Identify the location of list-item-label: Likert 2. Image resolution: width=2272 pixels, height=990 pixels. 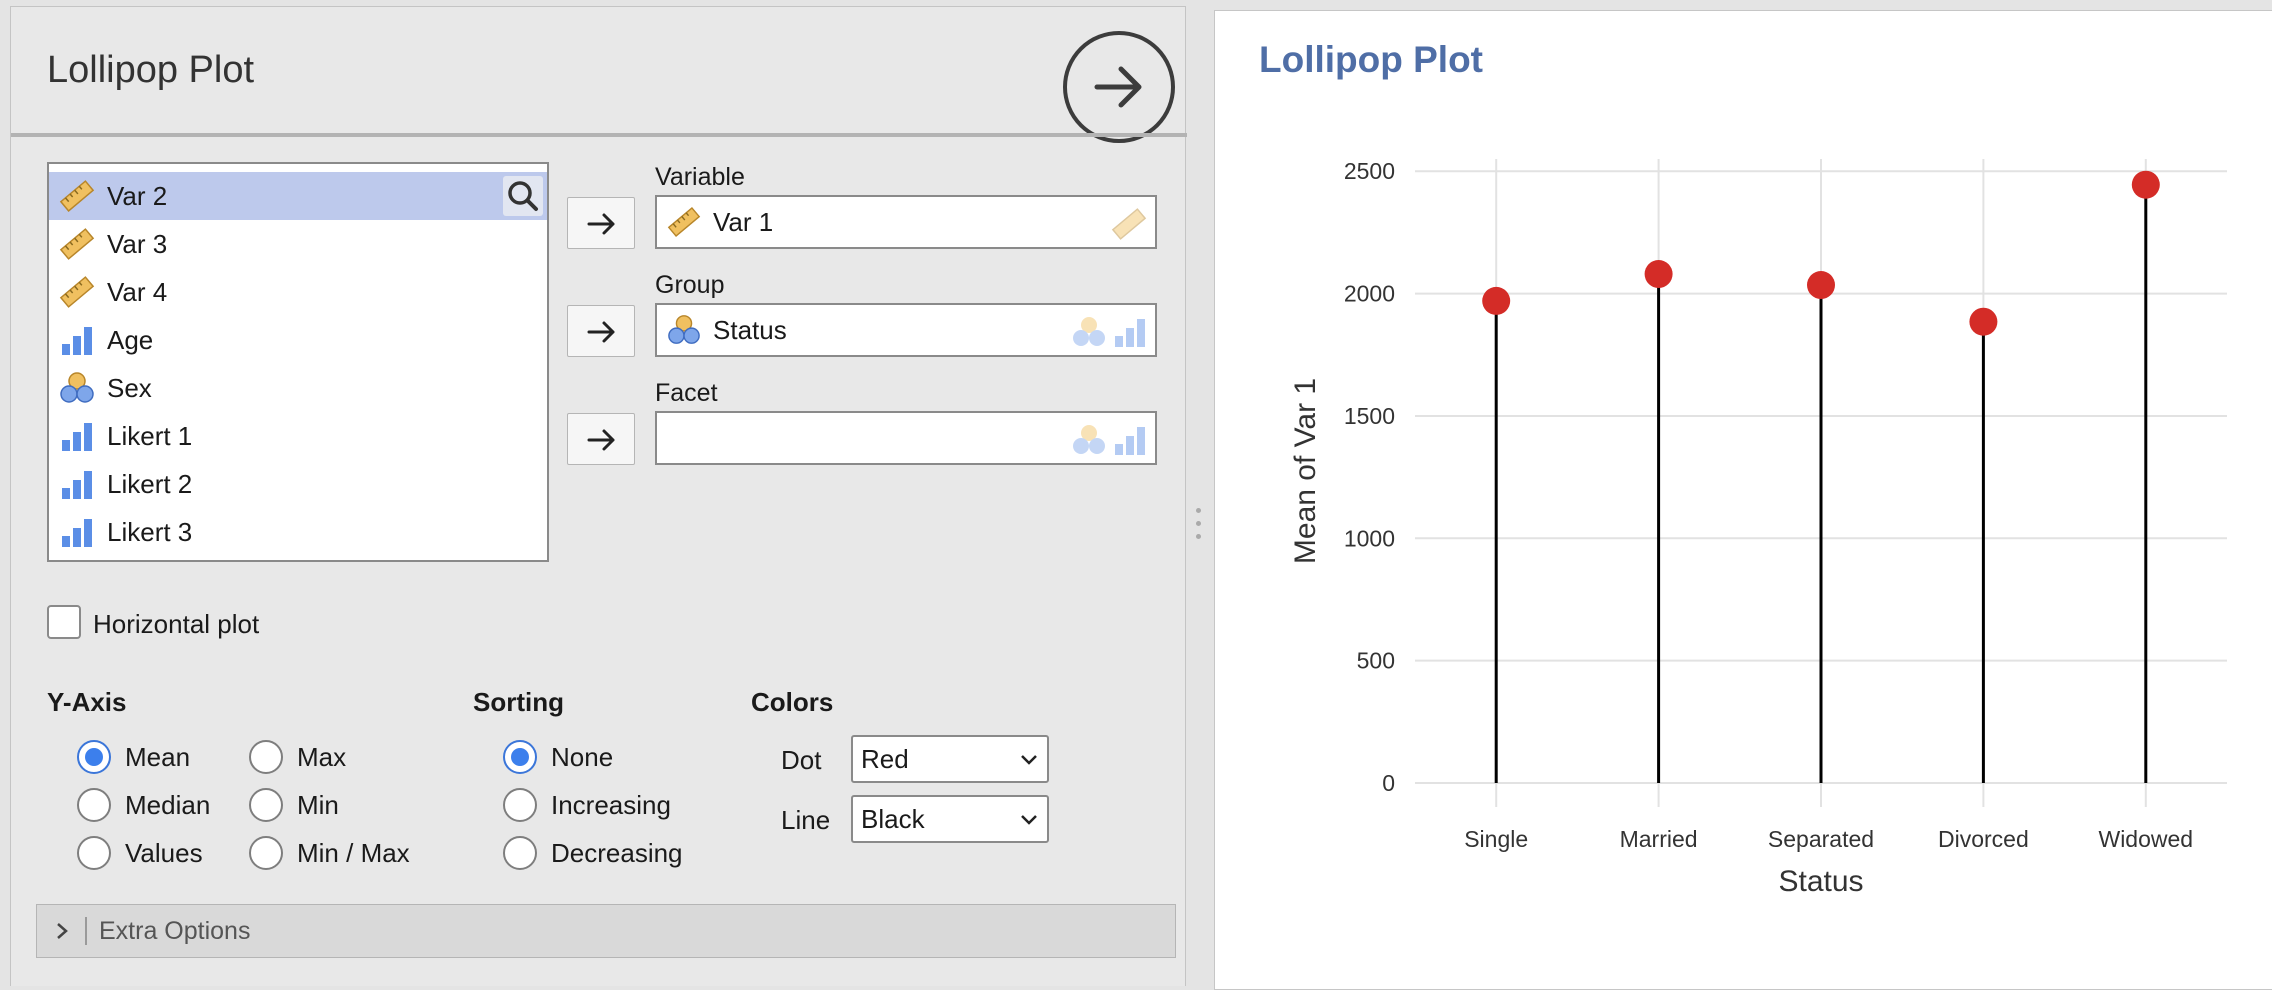
(149, 484).